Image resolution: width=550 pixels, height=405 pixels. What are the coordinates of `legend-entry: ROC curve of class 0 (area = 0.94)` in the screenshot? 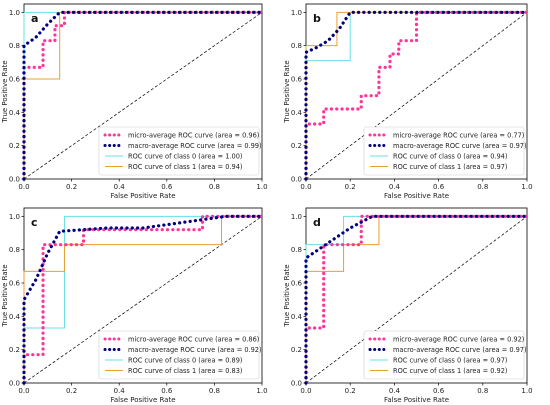 It's located at (450, 156).